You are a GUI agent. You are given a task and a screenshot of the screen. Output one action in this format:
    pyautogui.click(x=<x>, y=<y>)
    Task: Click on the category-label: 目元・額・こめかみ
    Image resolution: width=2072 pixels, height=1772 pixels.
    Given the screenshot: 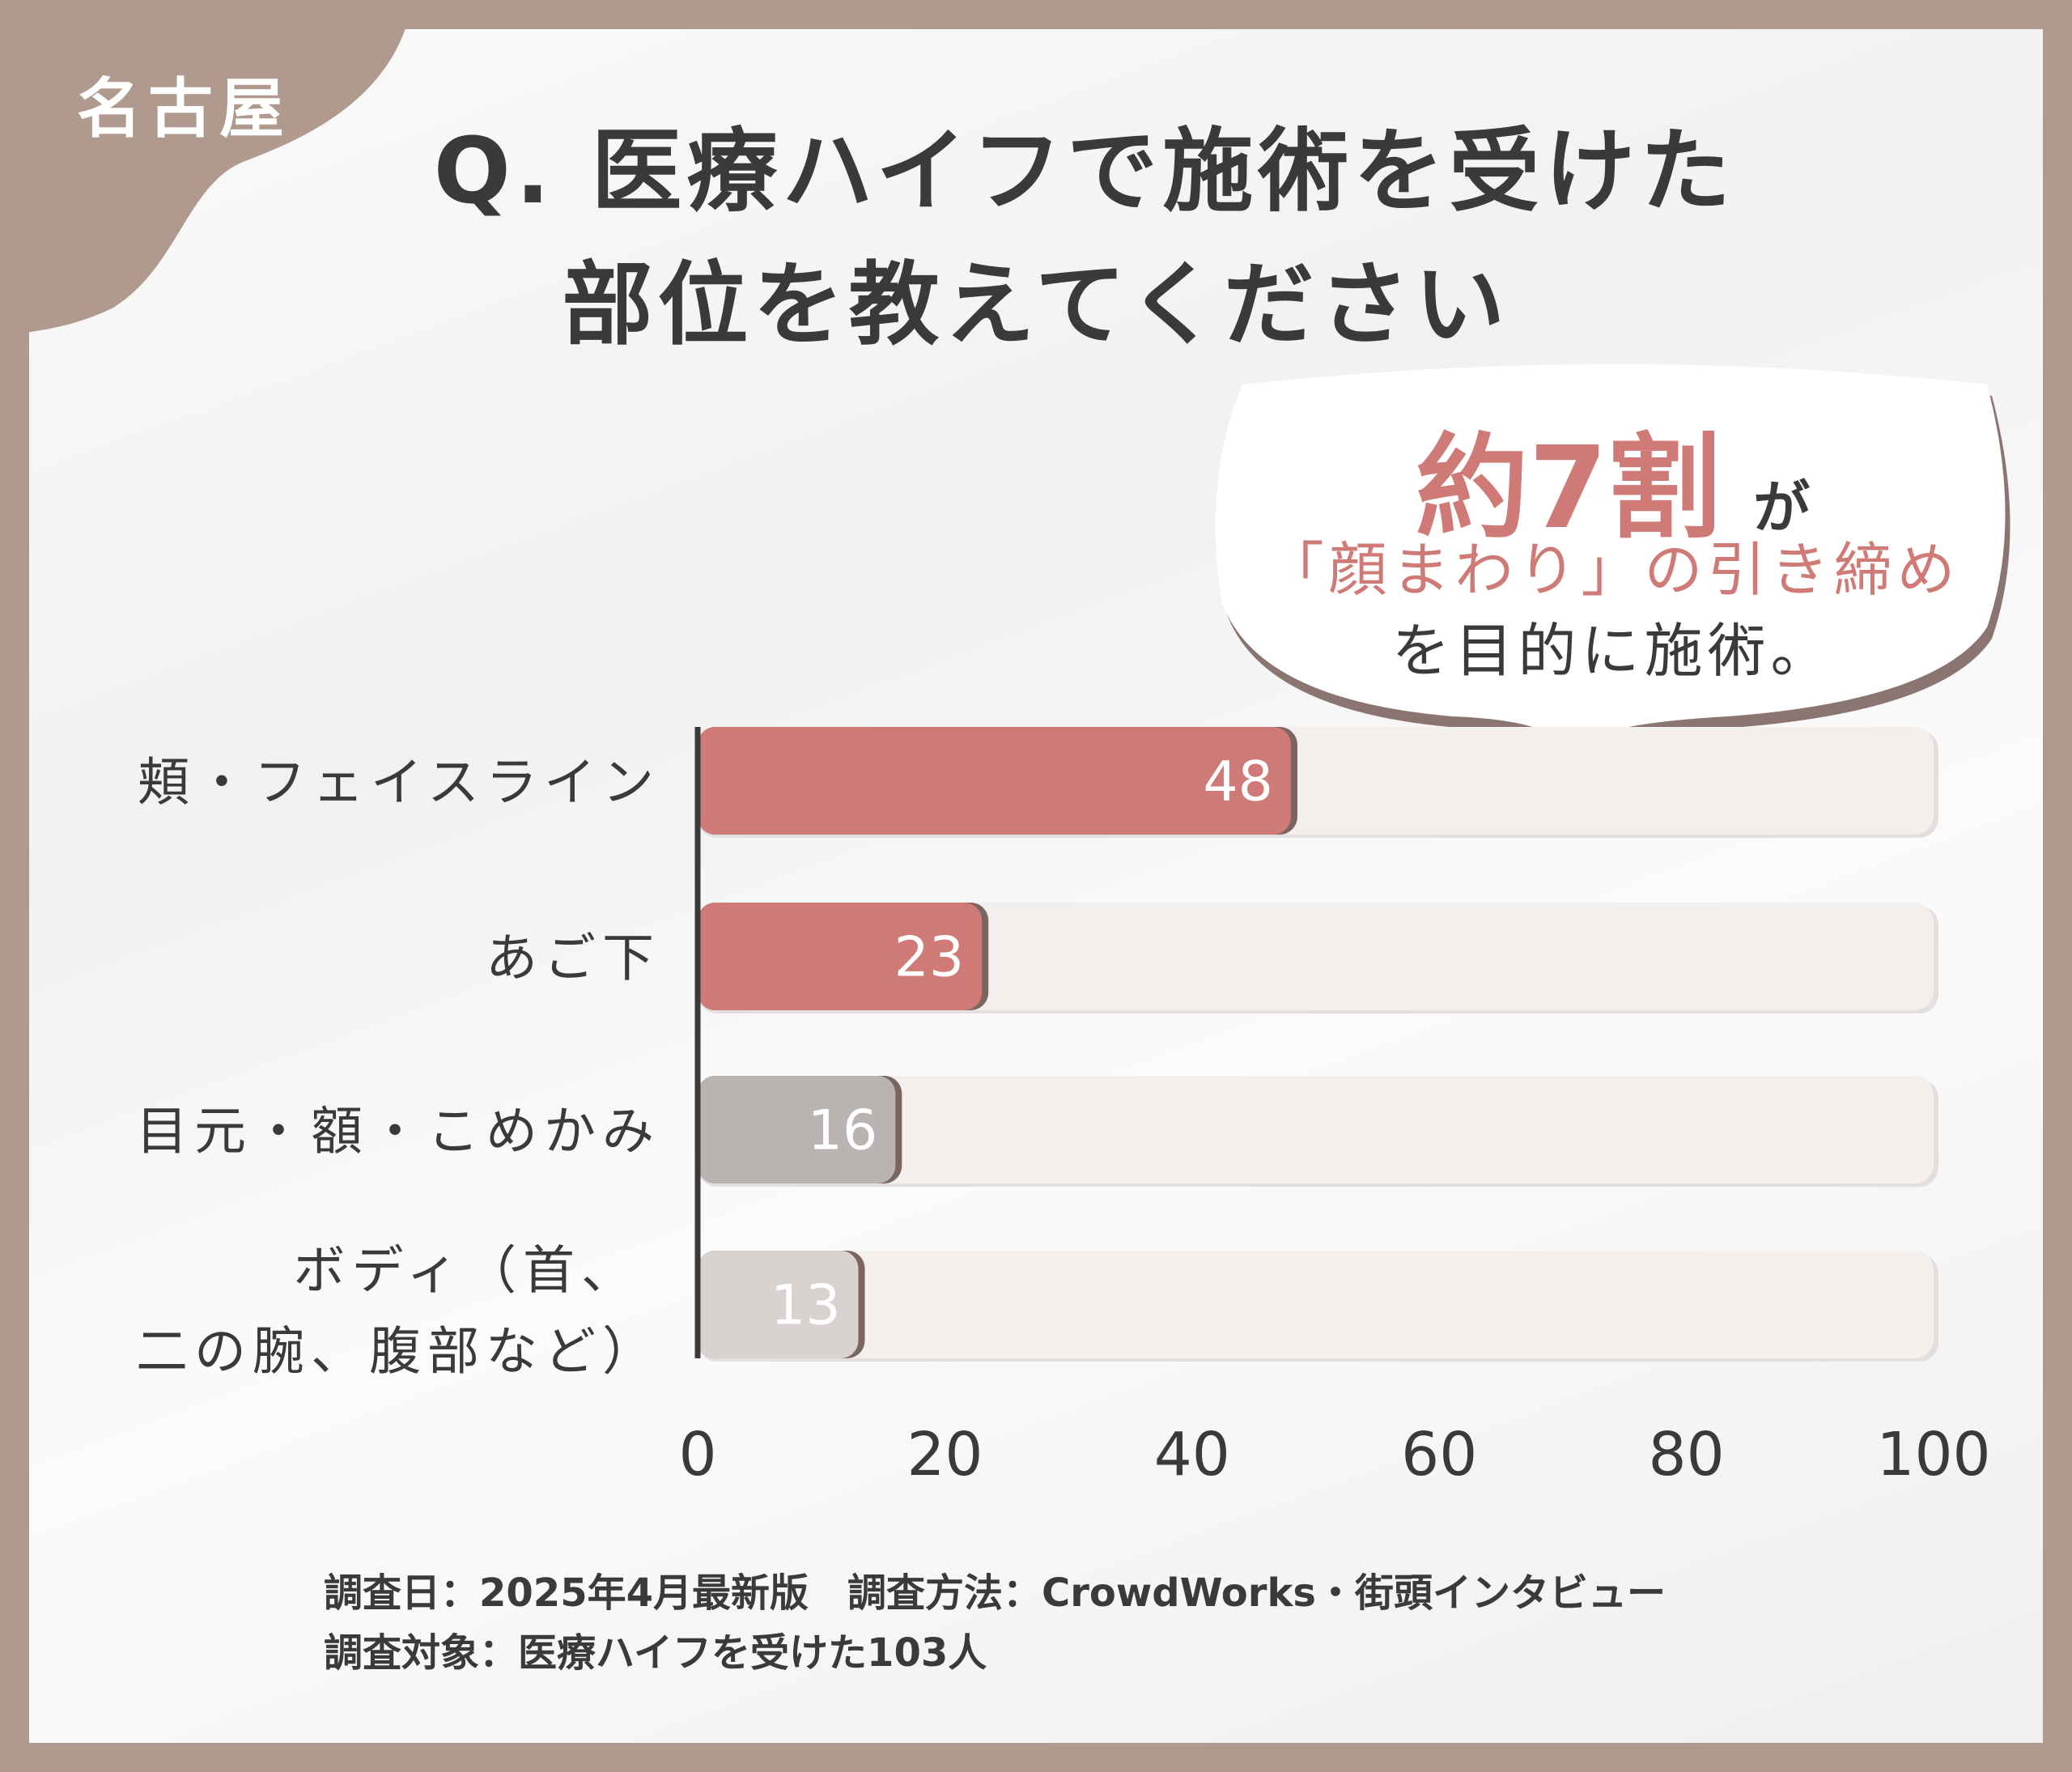 What is the action you would take?
    pyautogui.click(x=398, y=1133)
    